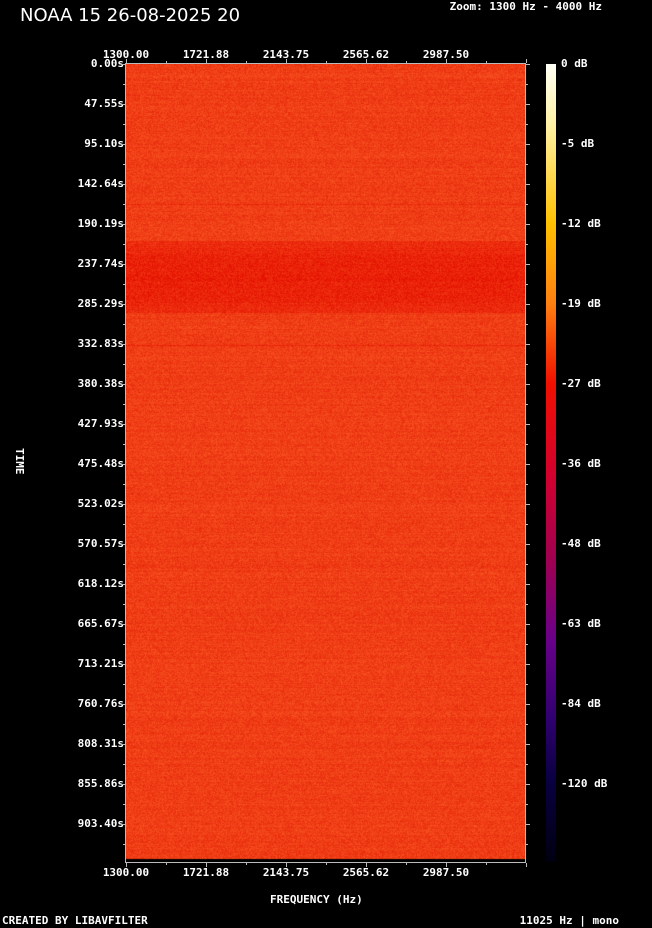 The image size is (652, 928). Describe the element at coordinates (581, 223) in the screenshot. I see `colorbar-tick-label: -12 dB` at that location.